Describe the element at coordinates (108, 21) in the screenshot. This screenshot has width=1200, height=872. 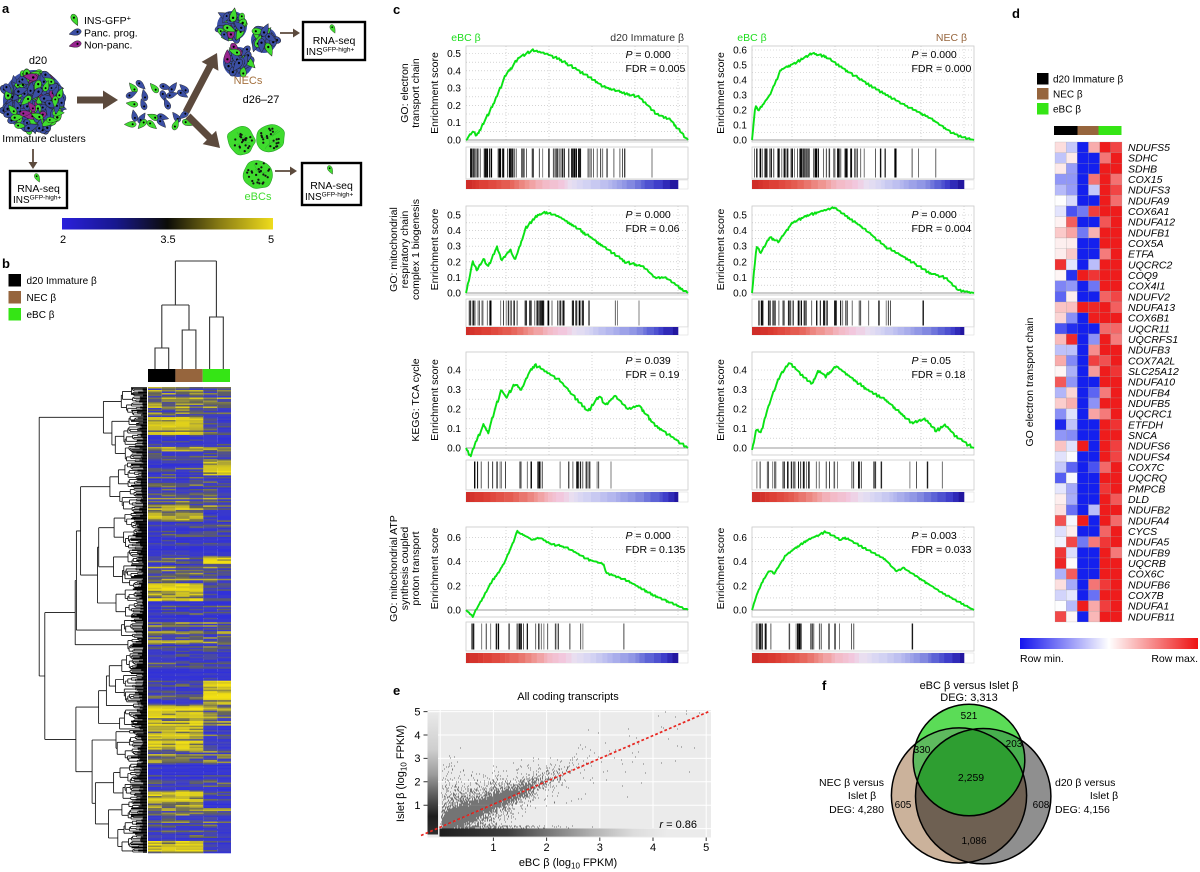
I see `svg-text: INS-GFP+` at that location.